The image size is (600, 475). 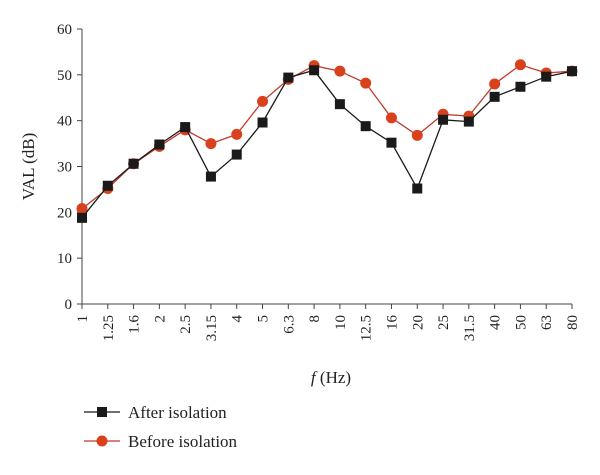 I want to click on x-tick-label: 12.5, so click(x=367, y=328).